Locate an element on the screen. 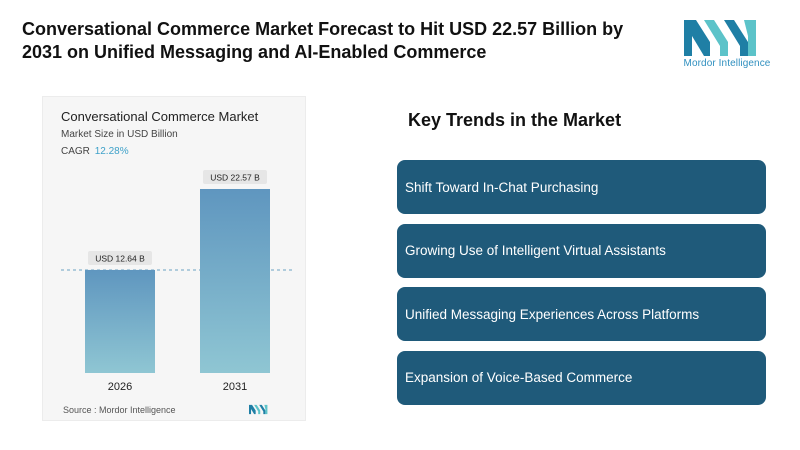 This screenshot has height=450, width=800. data-label: USD 12.64 B is located at coordinates (120, 258).